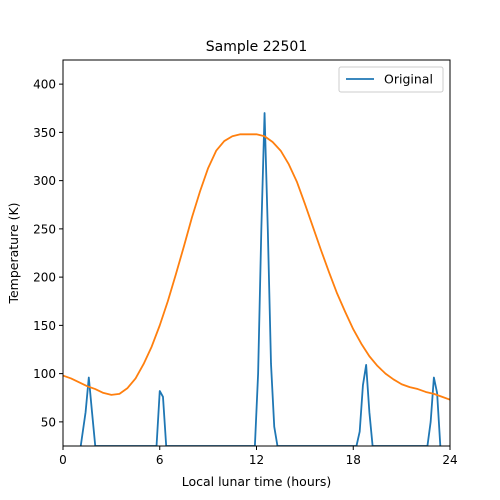 This screenshot has width=500, height=500. What do you see at coordinates (63, 460) in the screenshot?
I see `x-tick-label: 0` at bounding box center [63, 460].